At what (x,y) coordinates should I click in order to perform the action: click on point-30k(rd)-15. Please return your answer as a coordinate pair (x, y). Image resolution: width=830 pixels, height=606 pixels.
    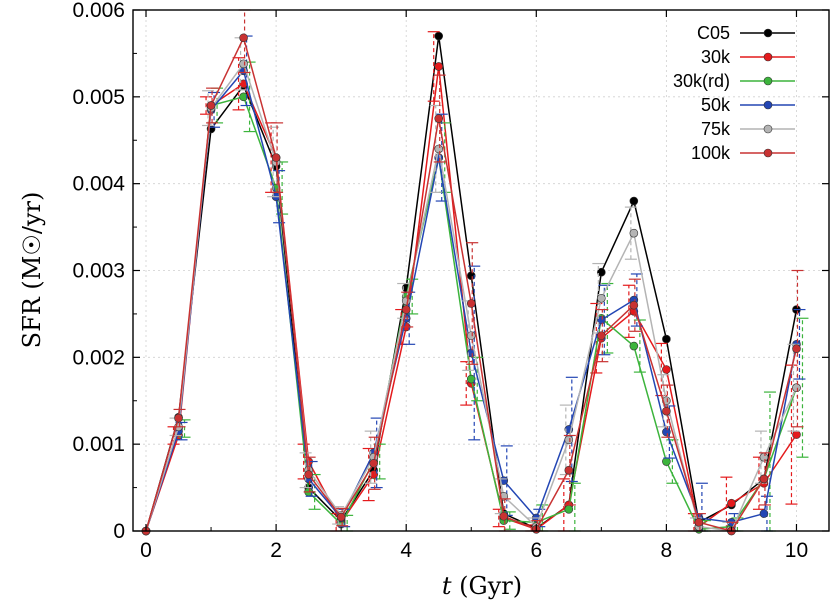
    Looking at the image, I should click on (634, 346).